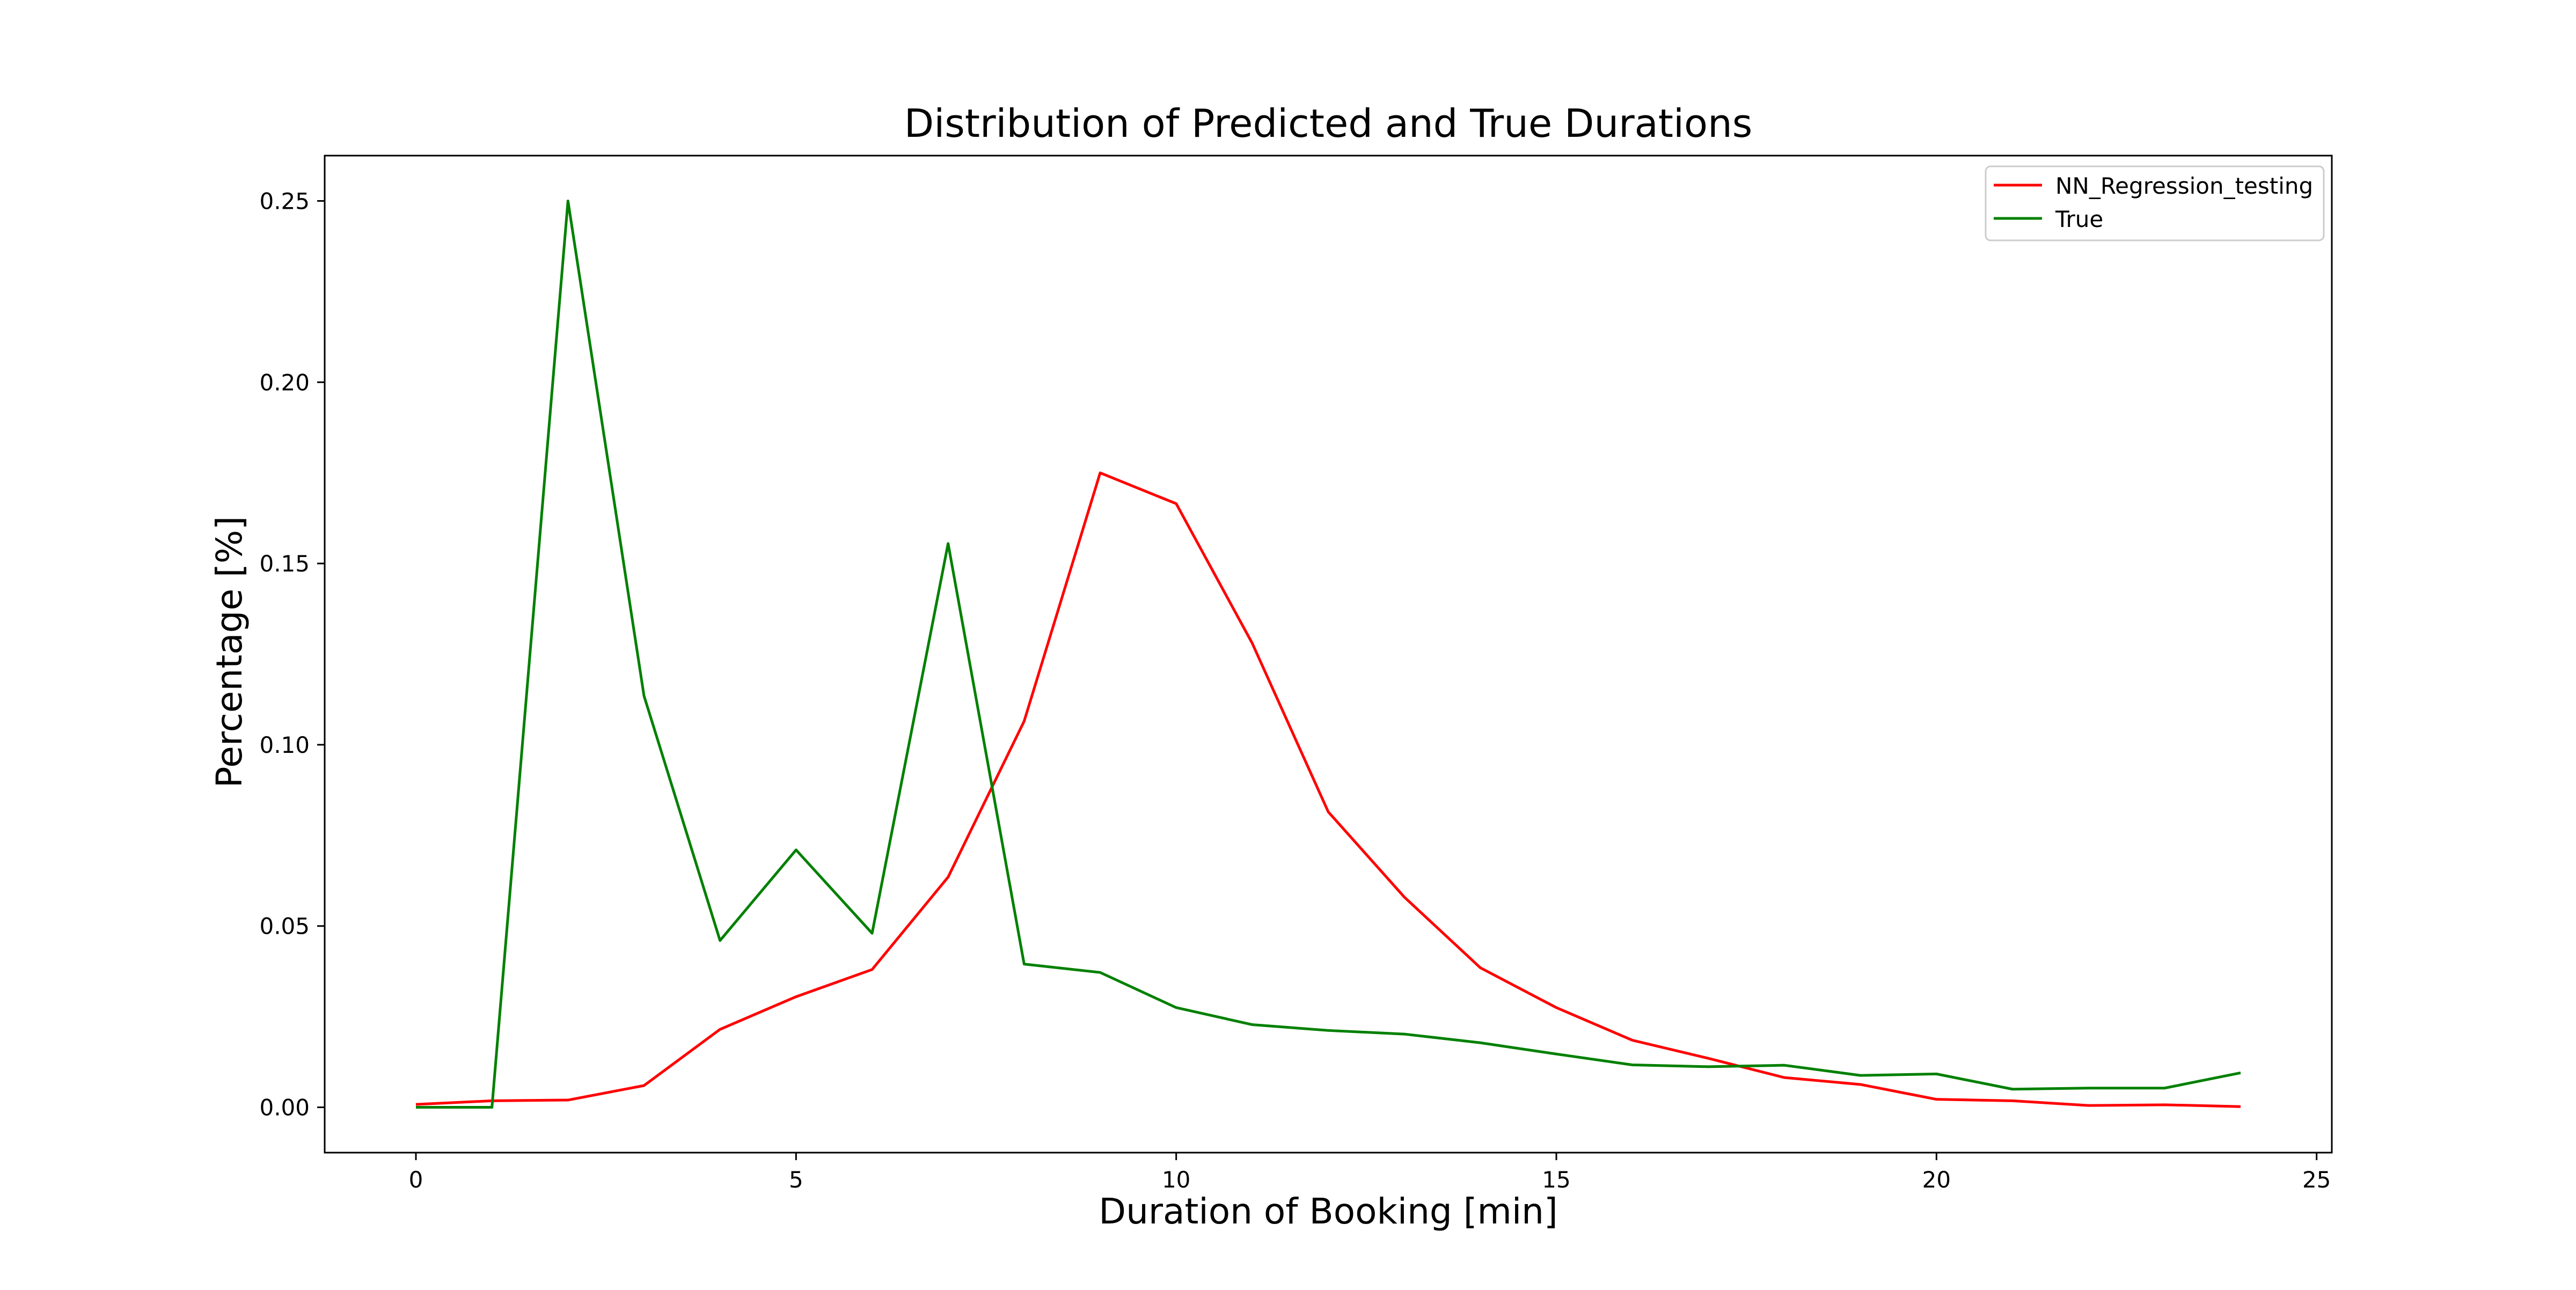 The width and height of the screenshot is (2576, 1290). I want to click on y-tick-label: 0.20, so click(284, 382).